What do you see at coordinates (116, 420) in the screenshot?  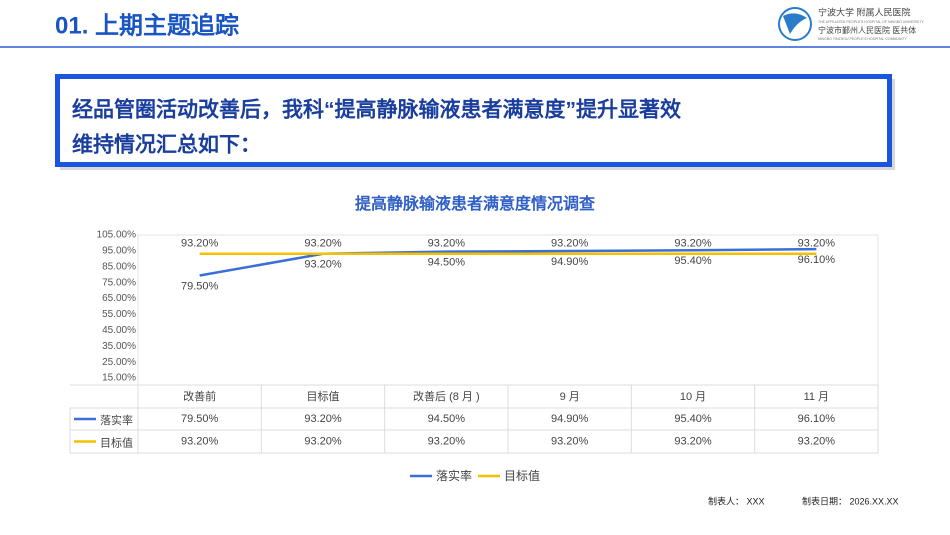 I see `table-row-label: 落实率` at bounding box center [116, 420].